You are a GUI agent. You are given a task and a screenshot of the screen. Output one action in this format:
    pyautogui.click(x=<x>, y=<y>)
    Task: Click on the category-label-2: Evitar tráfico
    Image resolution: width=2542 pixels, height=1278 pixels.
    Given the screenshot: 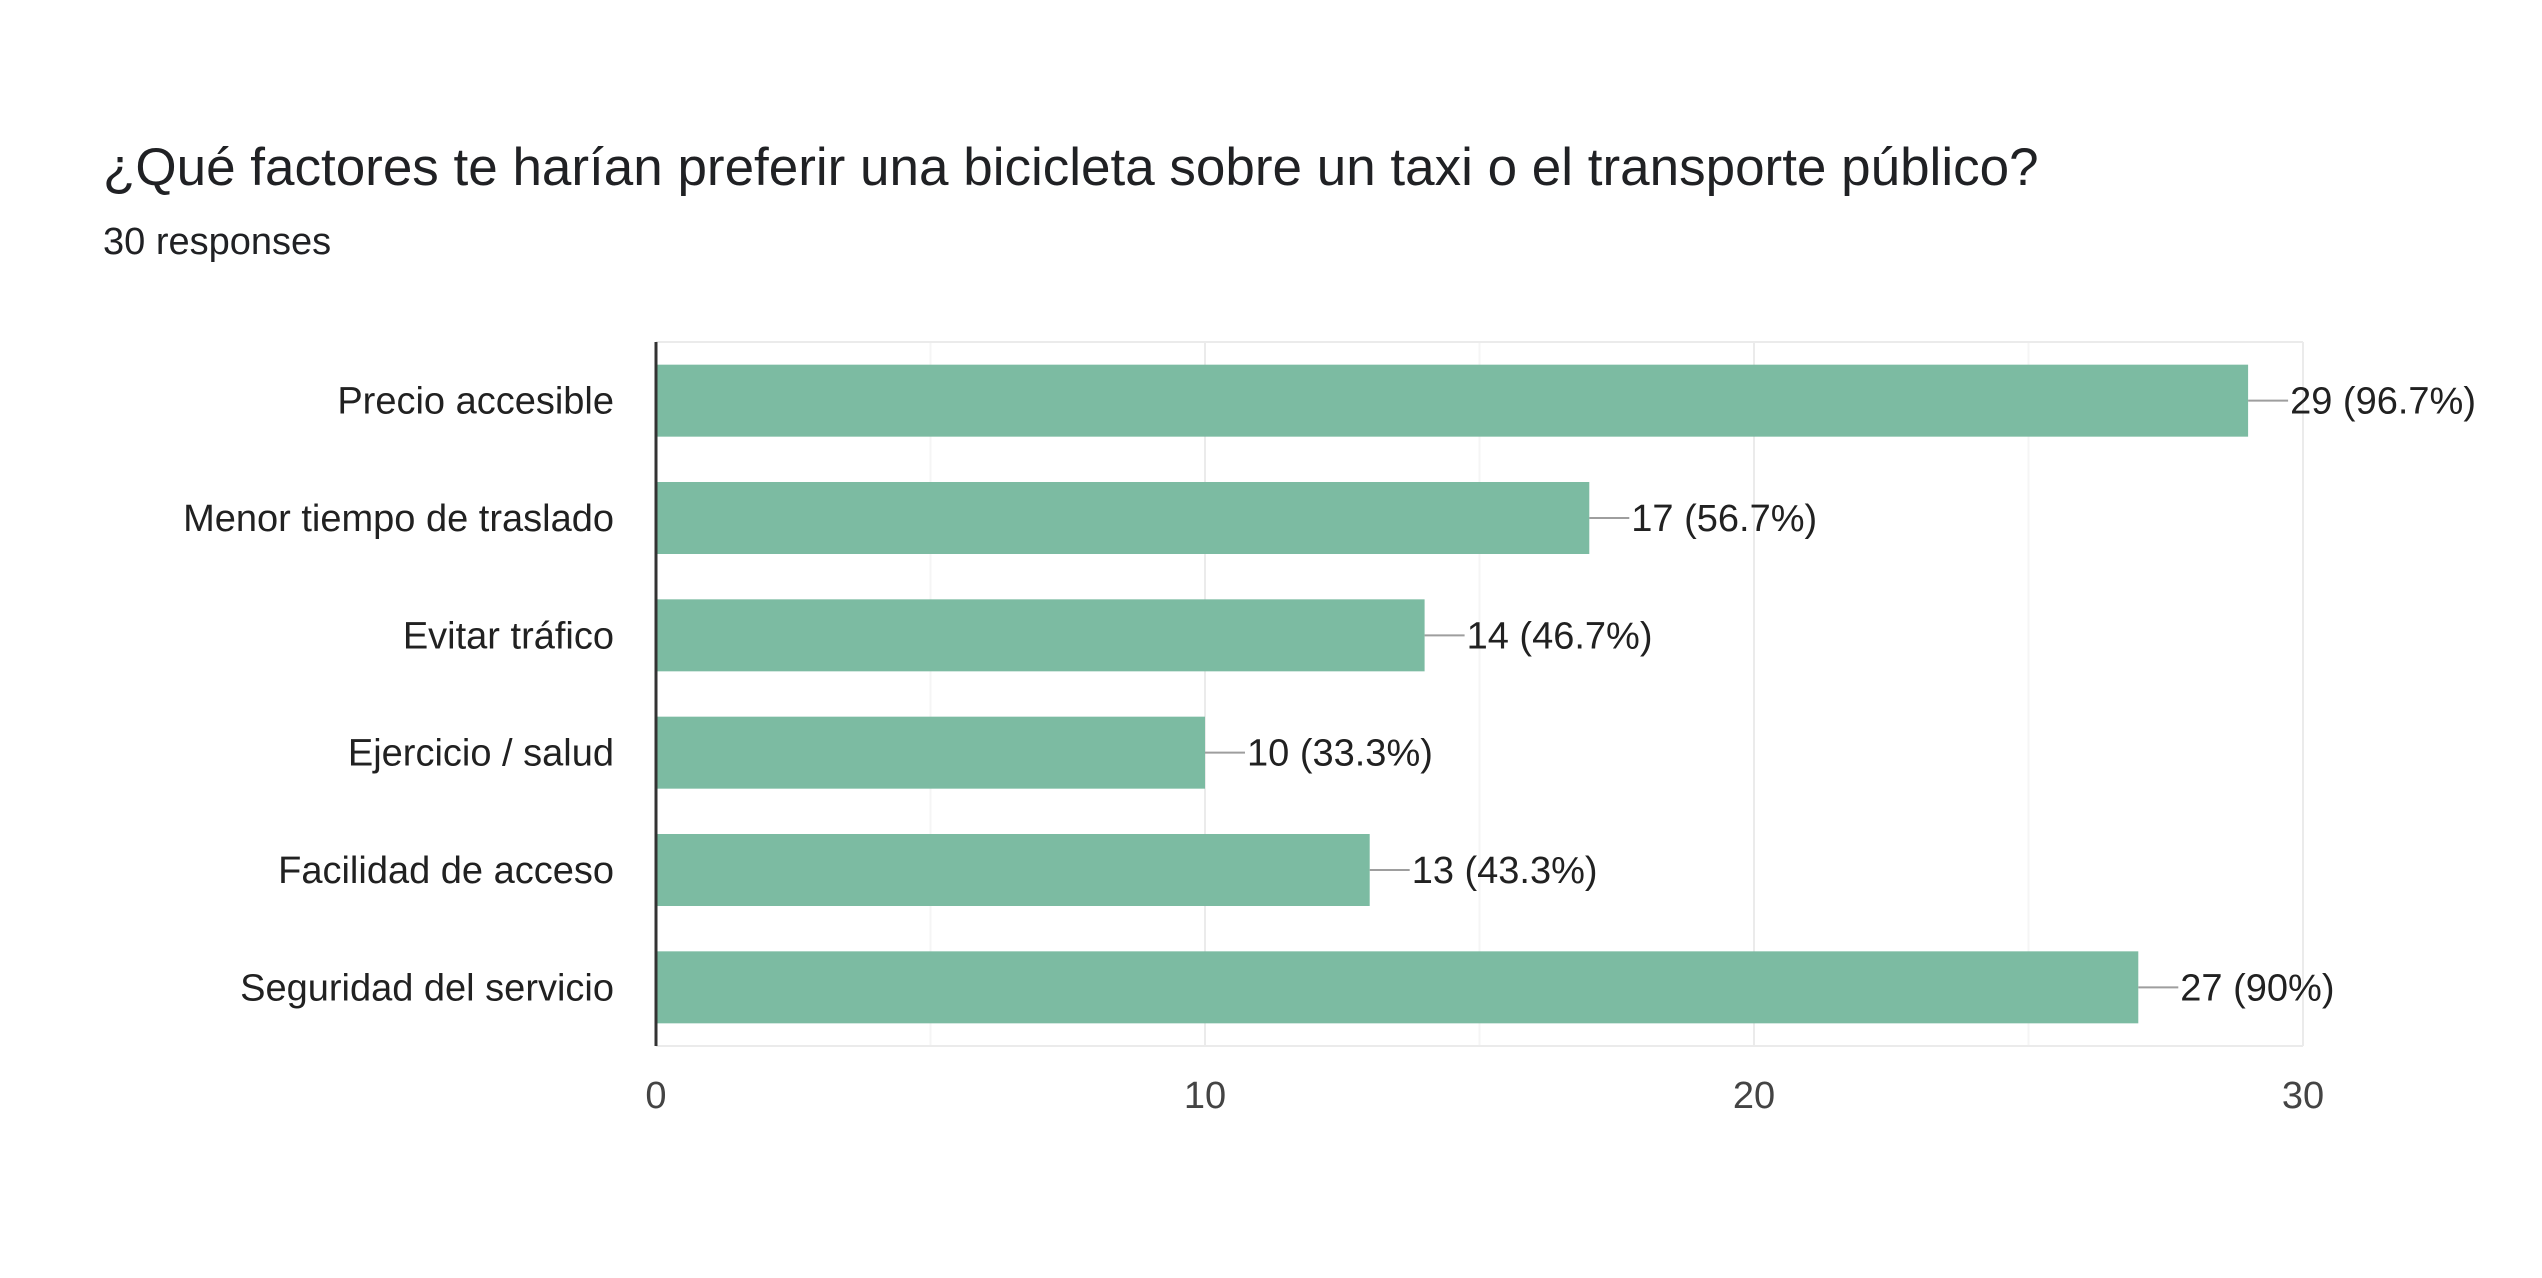 What is the action you would take?
    pyautogui.click(x=508, y=636)
    